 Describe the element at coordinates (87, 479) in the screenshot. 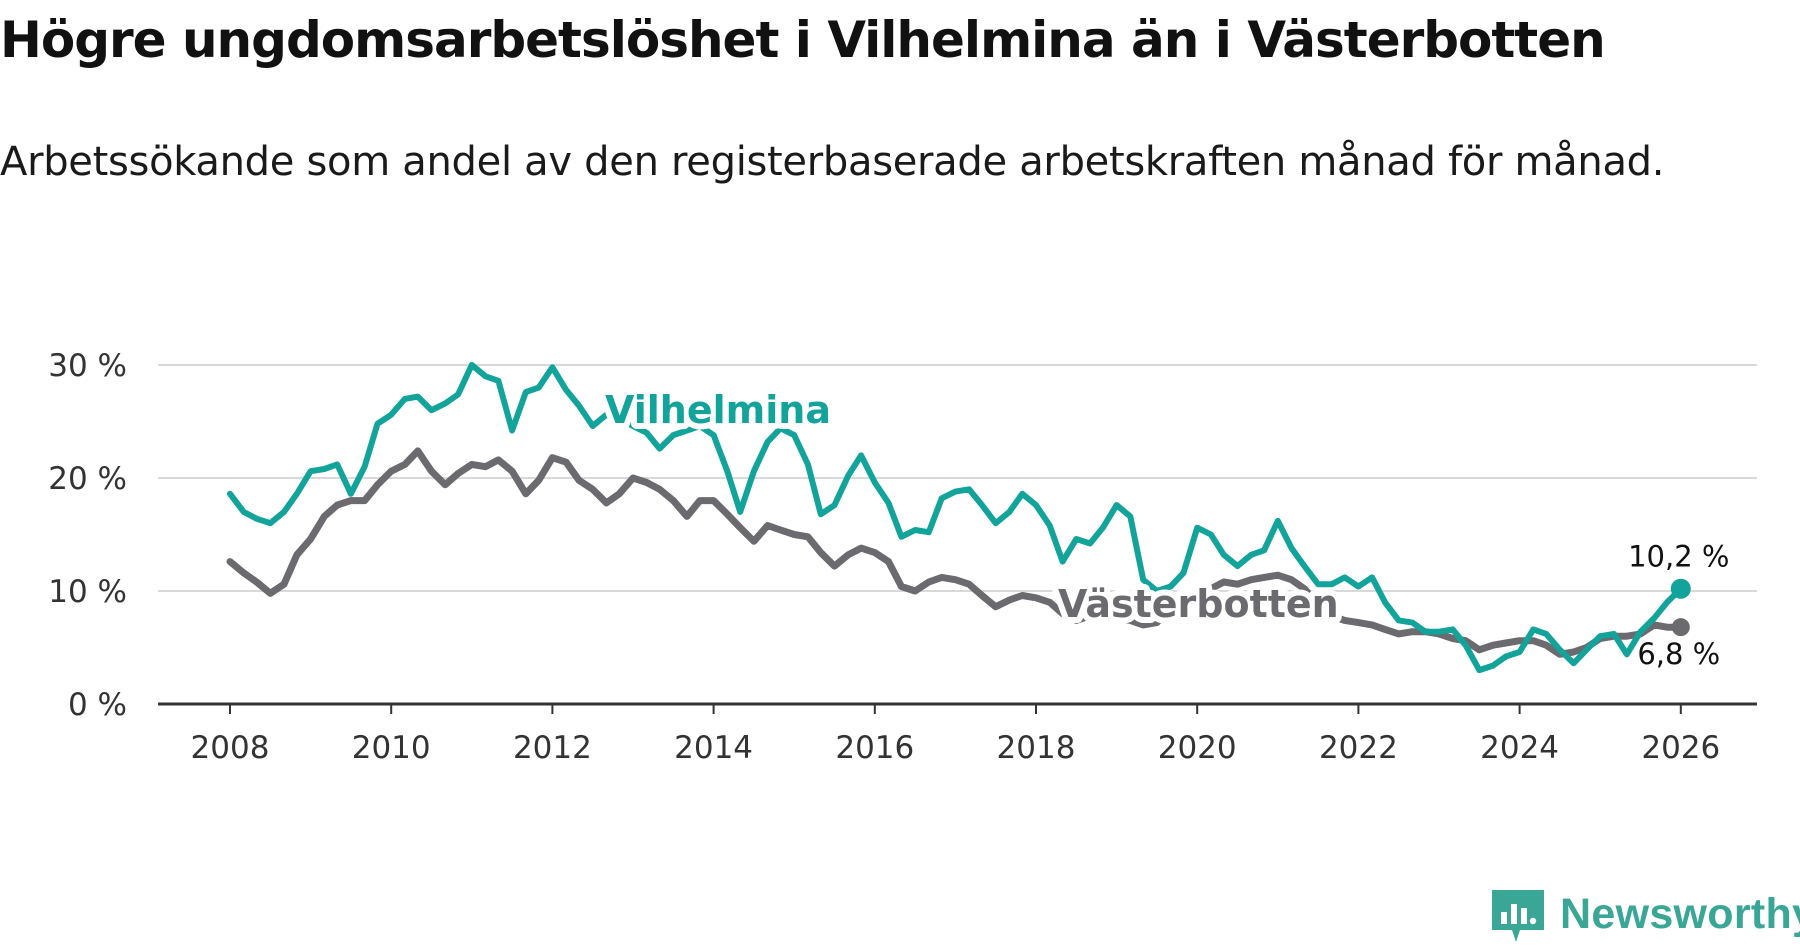

I see `y-tick-label: 20 %` at that location.